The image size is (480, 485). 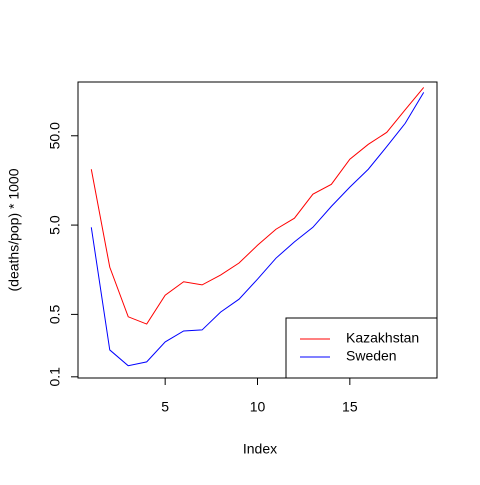 I want to click on x-tick-label: 15, so click(x=350, y=407).